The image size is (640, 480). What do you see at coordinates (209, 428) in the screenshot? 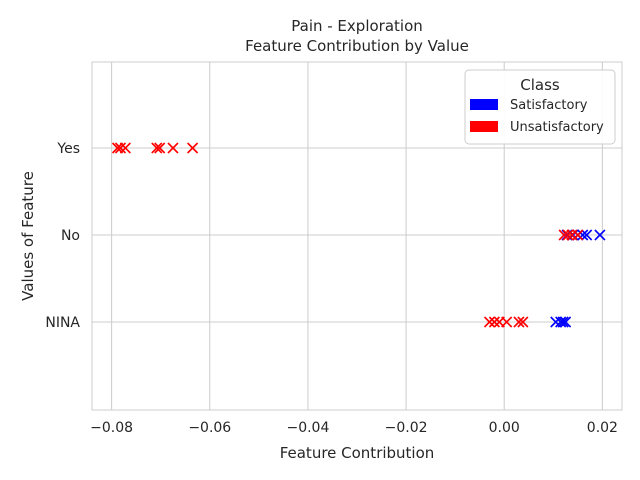
I see `x-tick-label: −0.06` at bounding box center [209, 428].